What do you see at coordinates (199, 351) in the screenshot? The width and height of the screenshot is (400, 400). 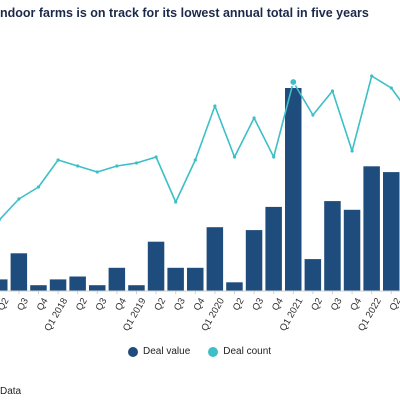 I see `legend: Deal value Deal count` at bounding box center [199, 351].